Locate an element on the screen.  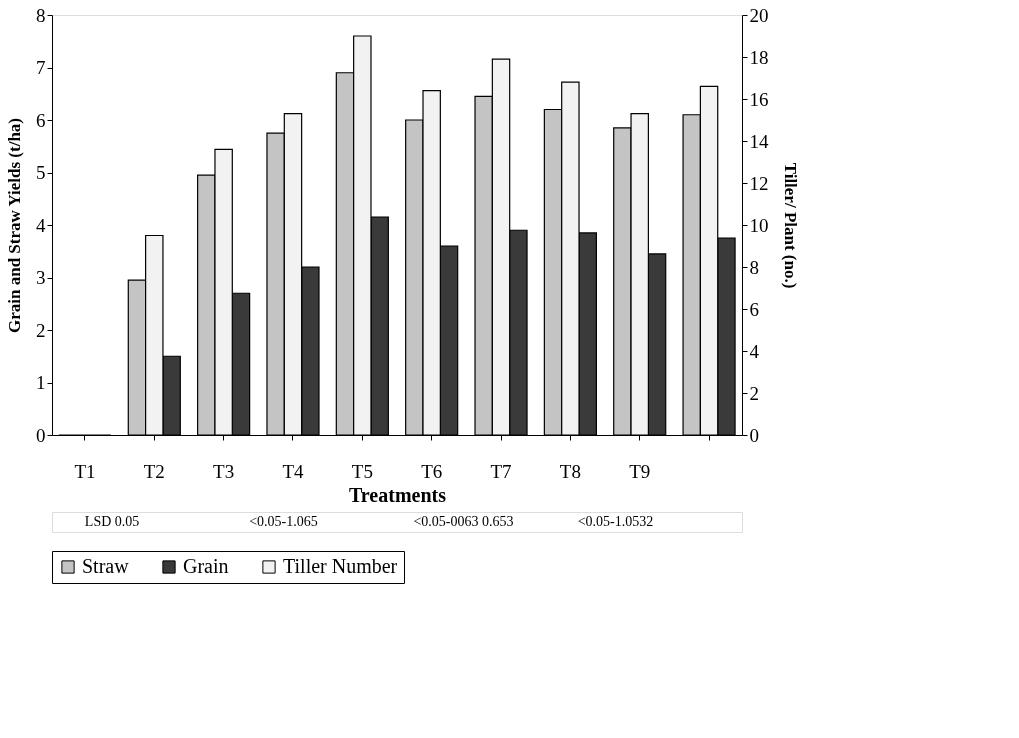
text: LSD 0.05 is located at coordinates (112, 521).